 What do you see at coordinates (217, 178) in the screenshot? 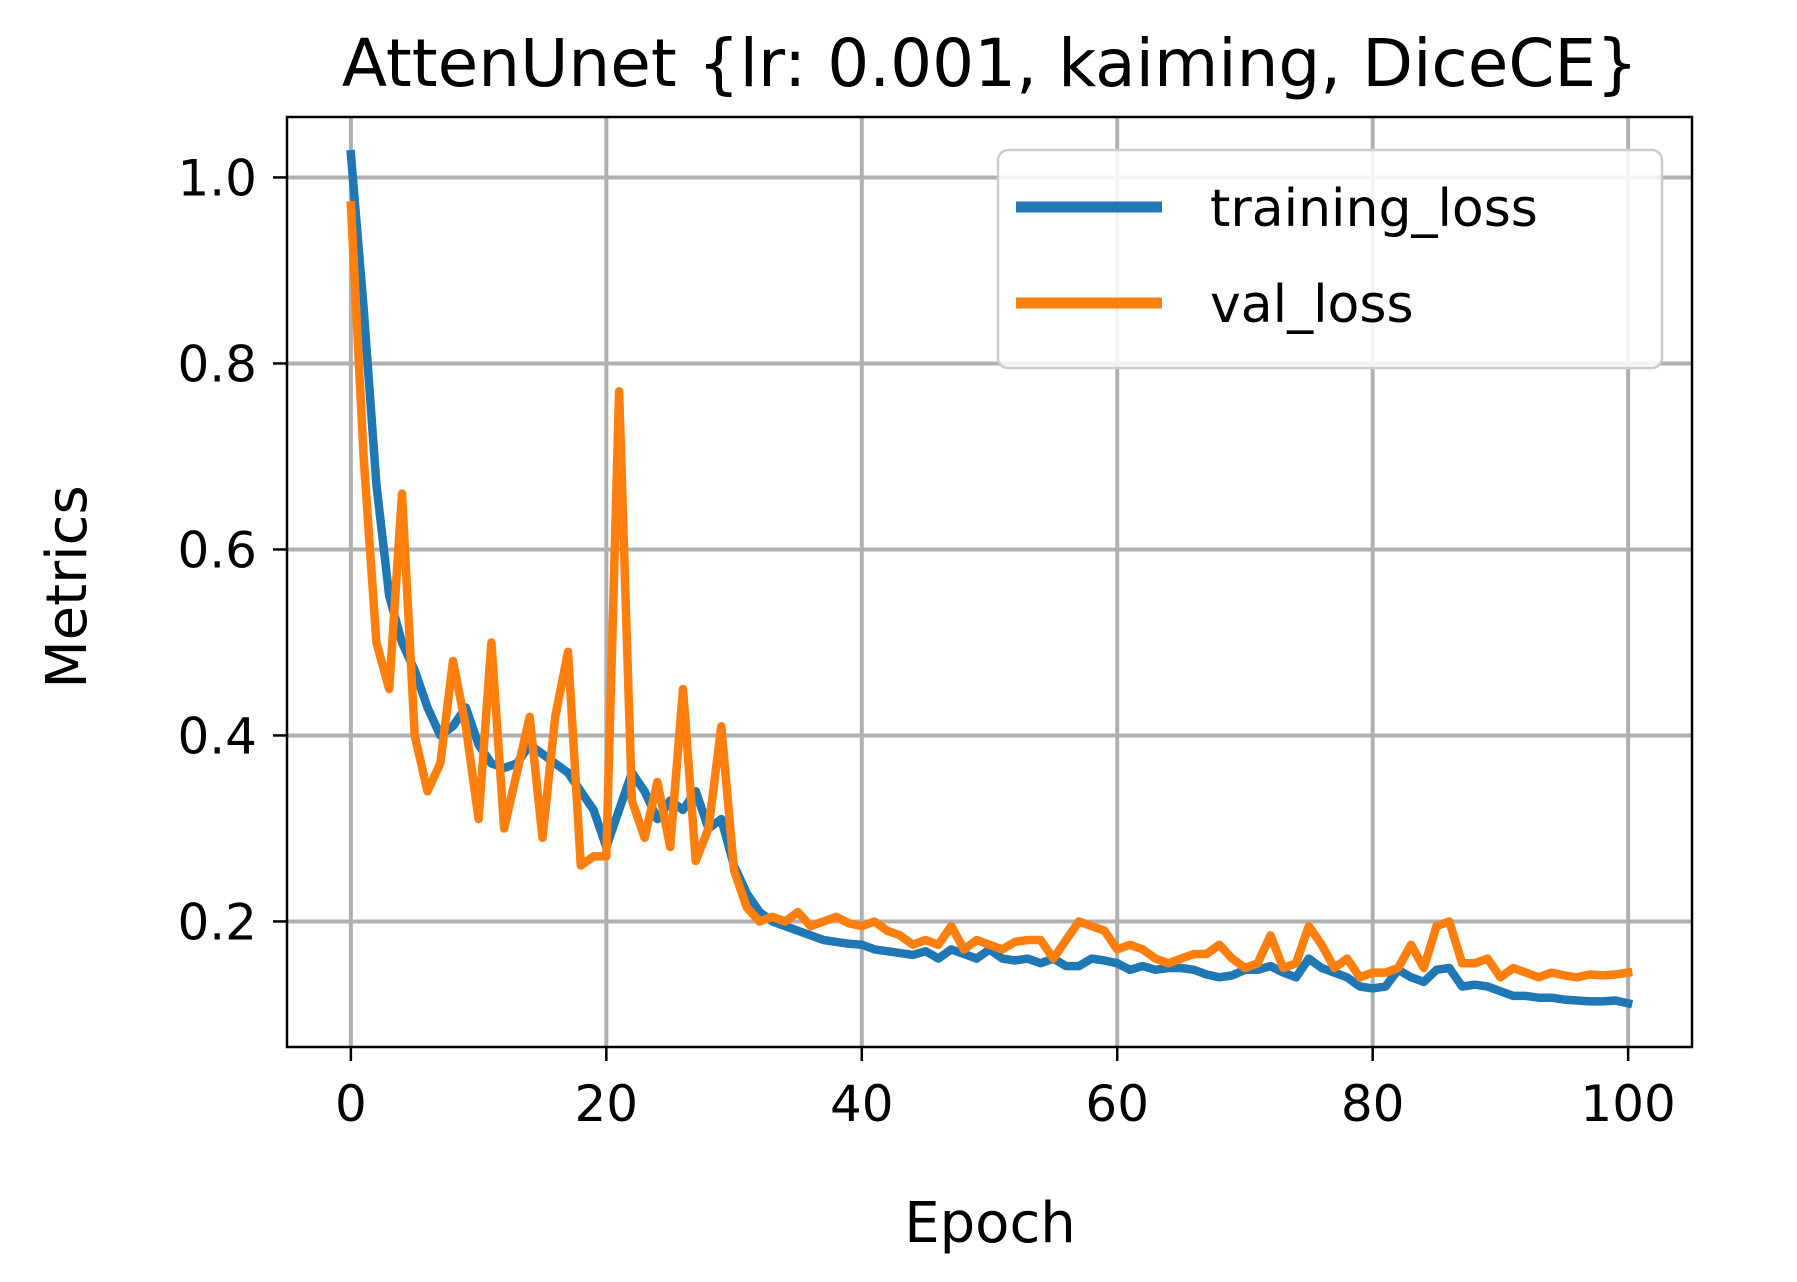
I see `y-tick-label: 1.0` at bounding box center [217, 178].